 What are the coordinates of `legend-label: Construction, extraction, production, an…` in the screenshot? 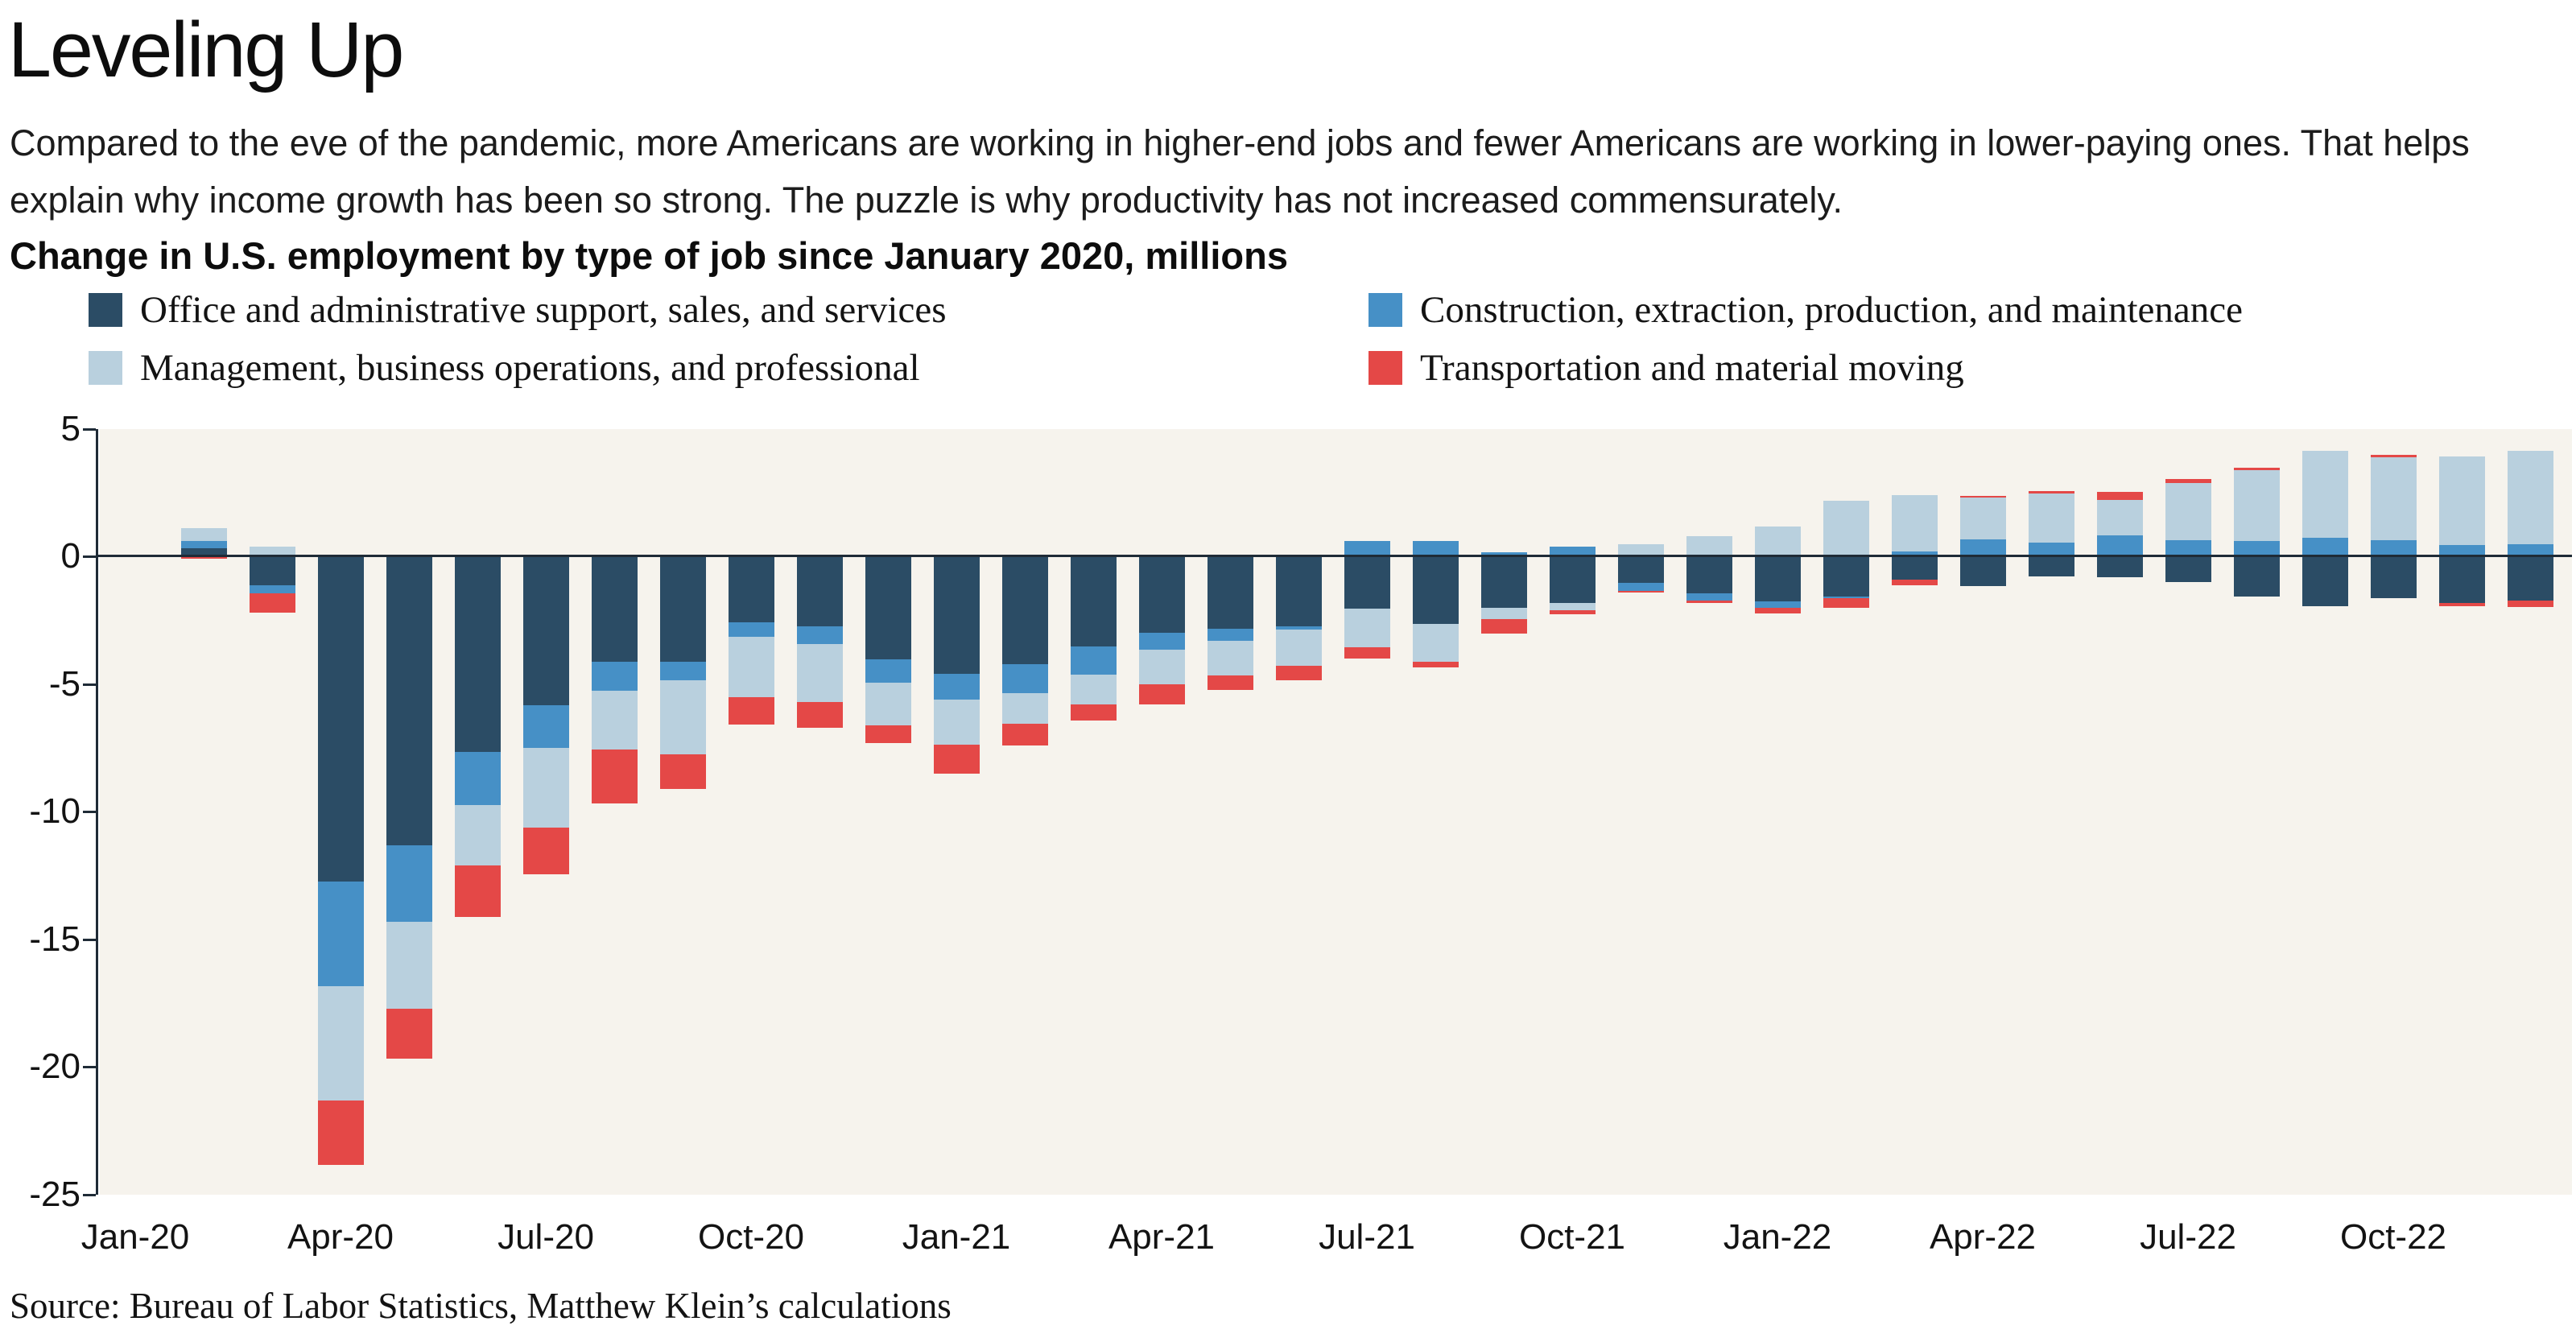 It's located at (1831, 310).